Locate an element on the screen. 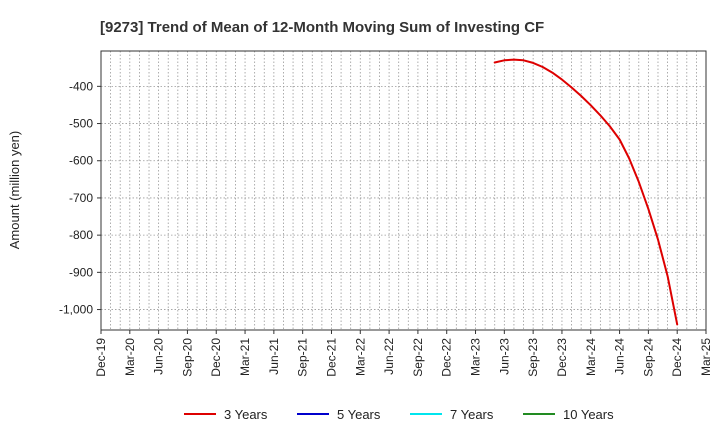 This screenshot has height=440, width=720. y-axis-ticks: -400 -500 -600 -700 -800 -900 -1,000 is located at coordinates (80, 198).